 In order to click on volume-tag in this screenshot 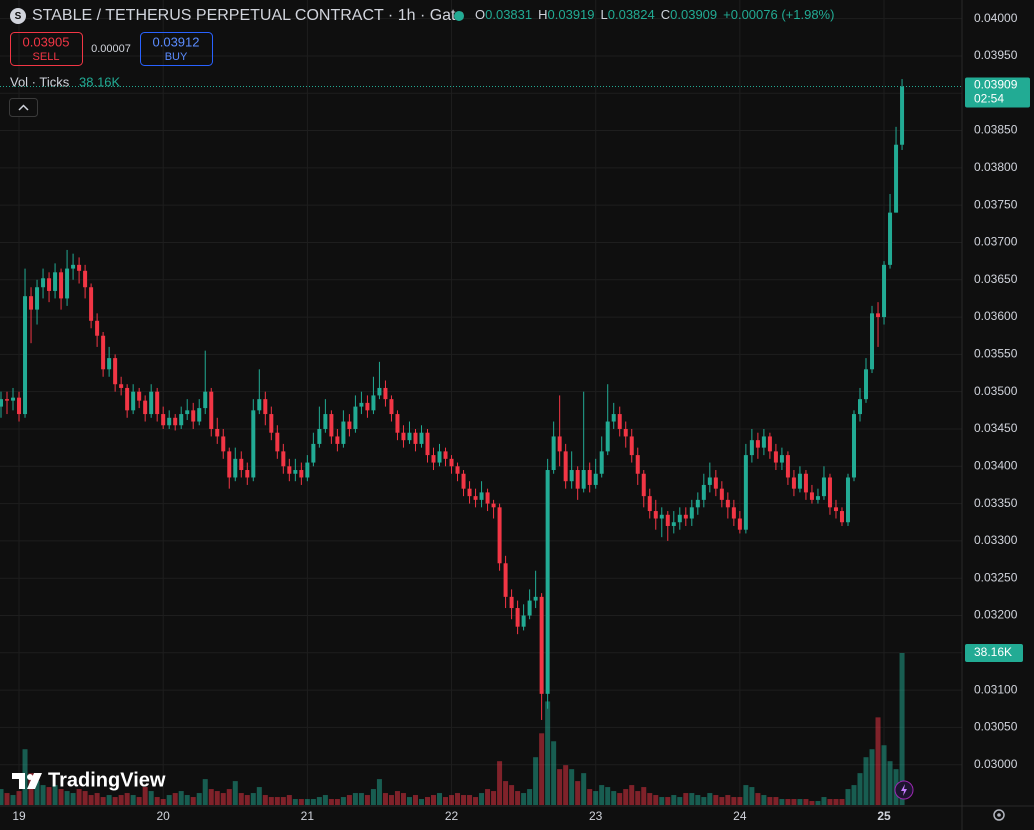, I will do `click(994, 653)`.